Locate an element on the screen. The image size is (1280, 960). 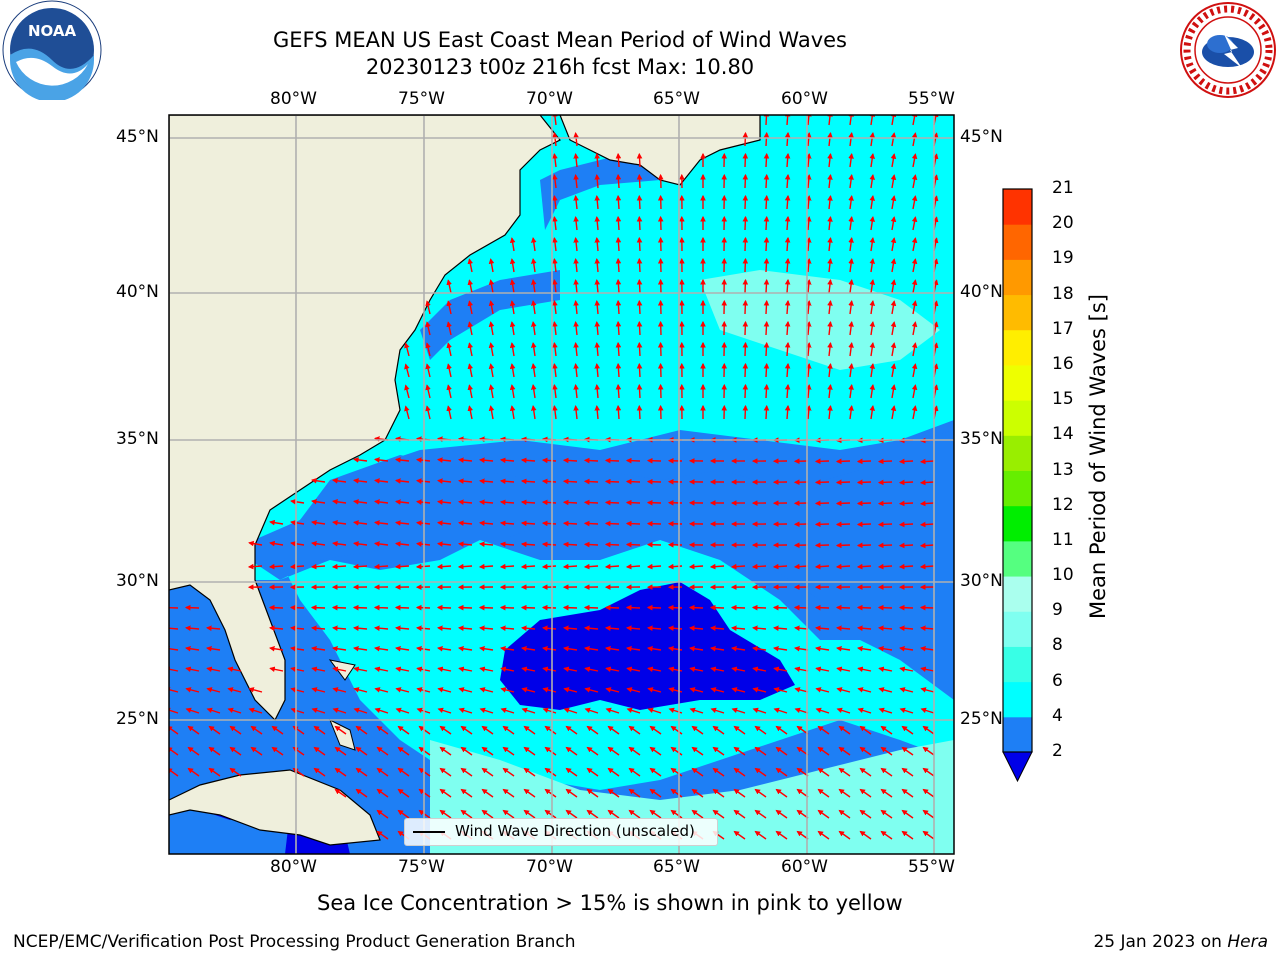
lon-label-top-3: 65°W is located at coordinates (676, 99).